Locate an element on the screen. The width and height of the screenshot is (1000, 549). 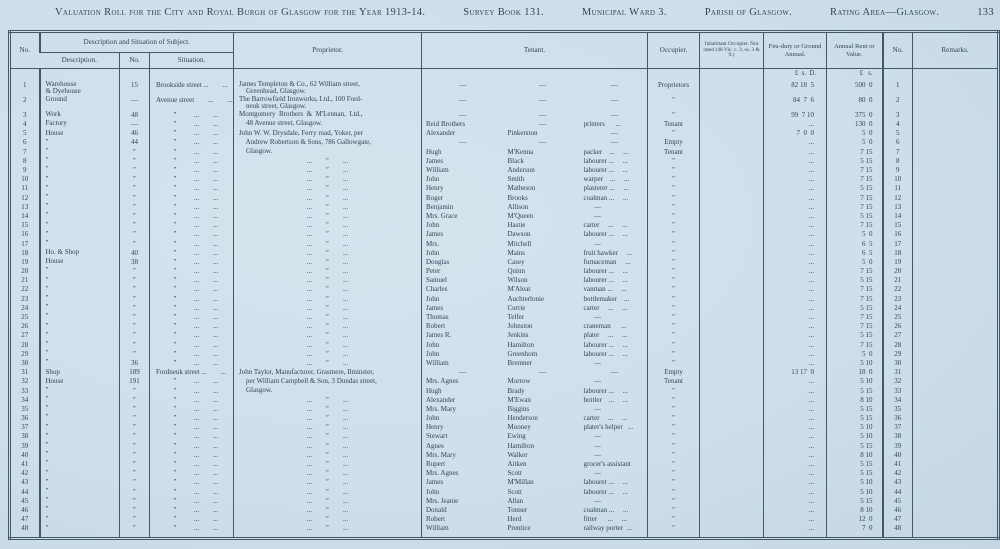
cell-tenant-surname: Hamilton is located at coordinates (520, 344).